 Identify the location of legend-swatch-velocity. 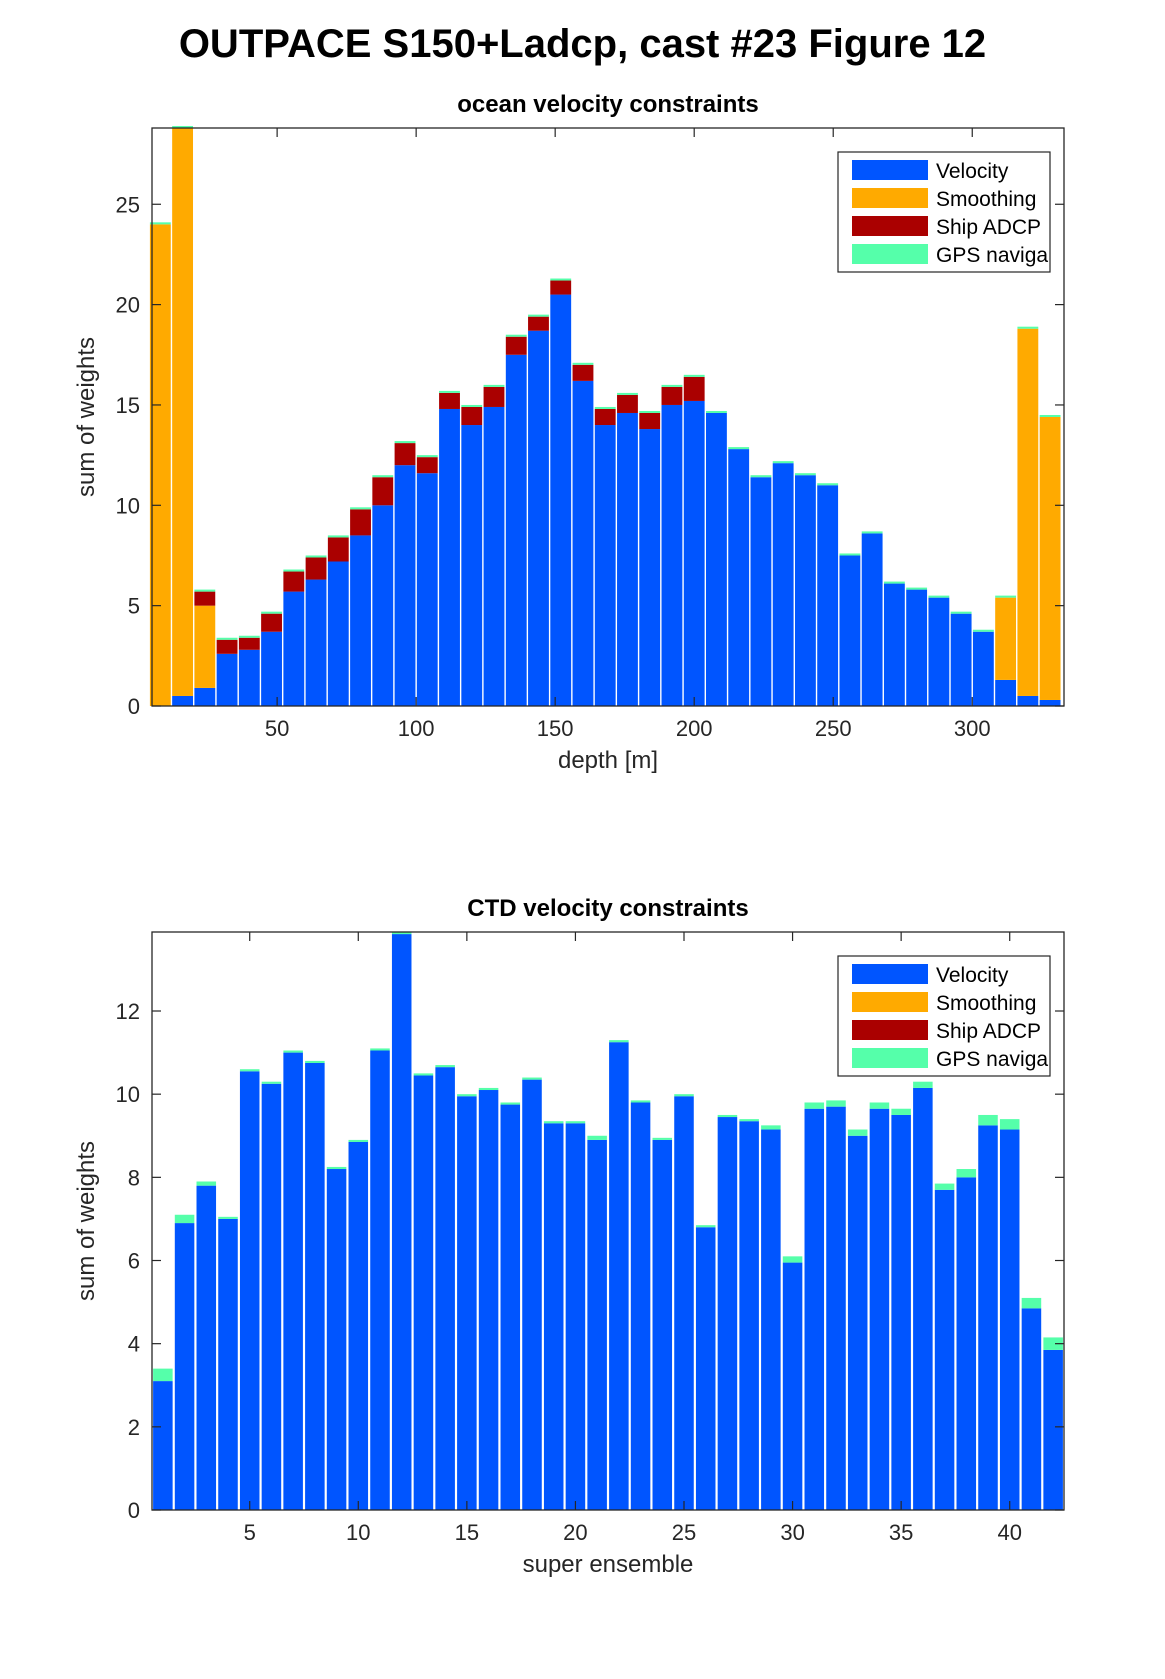
(890, 974).